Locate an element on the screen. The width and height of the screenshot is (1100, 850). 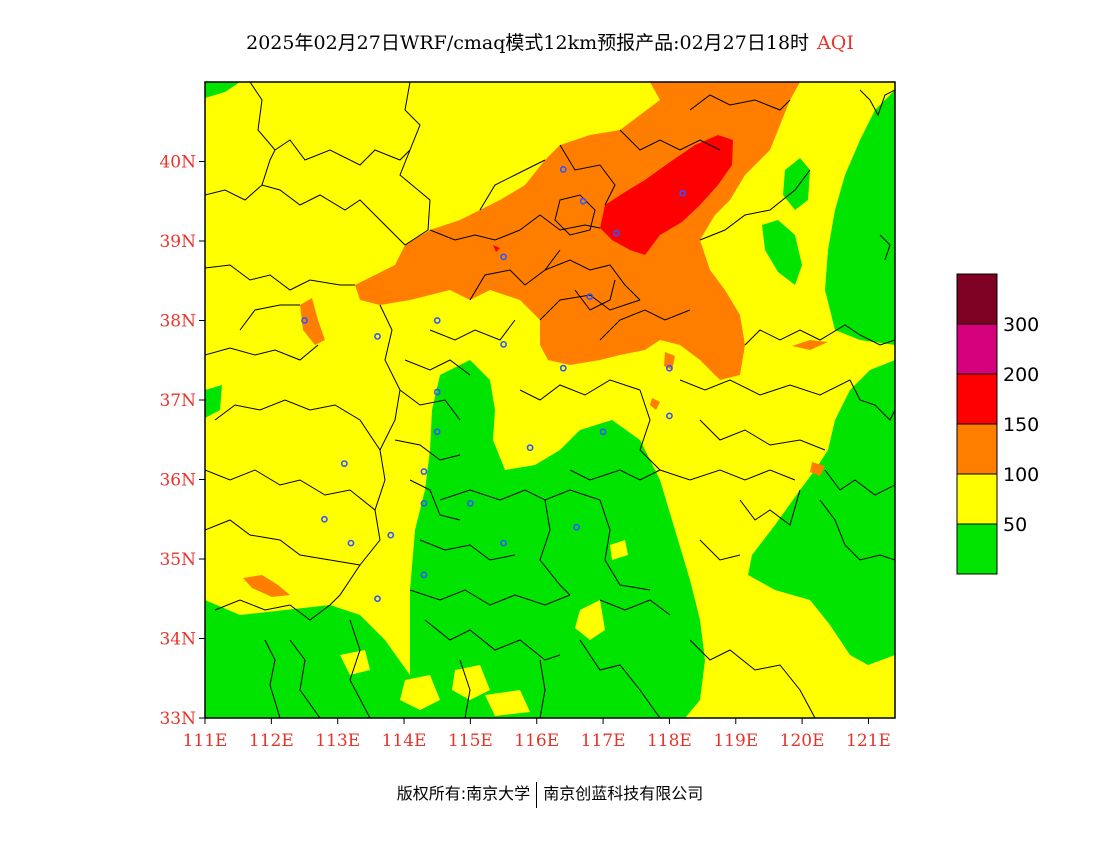
lon-tick-label: 113E is located at coordinates (337, 741).